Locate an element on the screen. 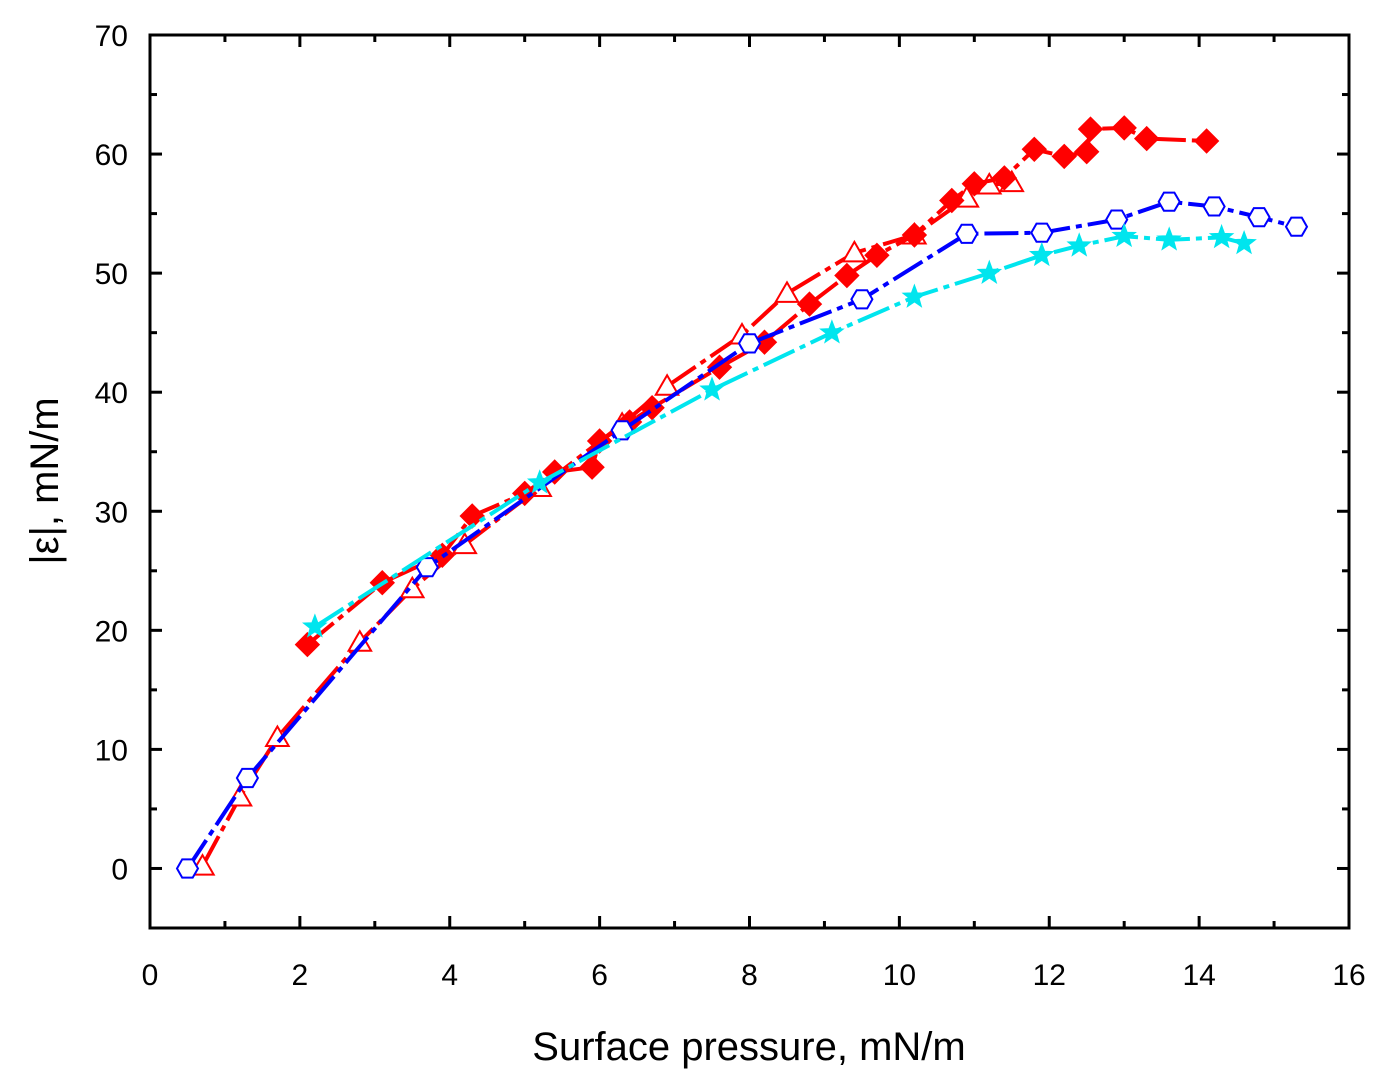  y-tick-label: 50 is located at coordinates (111, 274).